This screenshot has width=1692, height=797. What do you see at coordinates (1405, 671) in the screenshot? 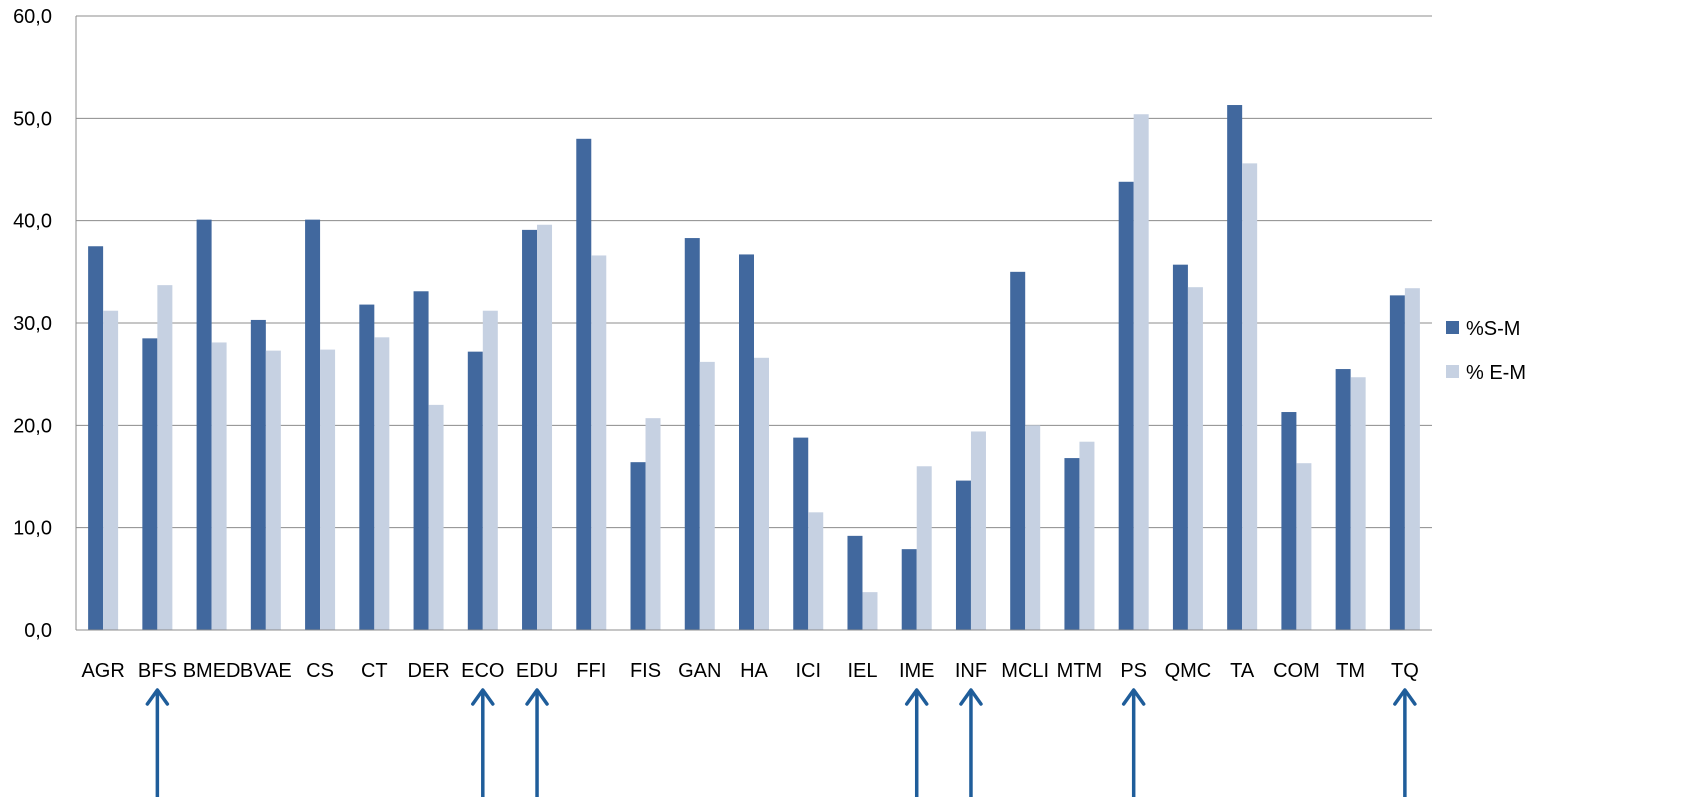
I see `x-tick-label: TQ` at bounding box center [1405, 671].